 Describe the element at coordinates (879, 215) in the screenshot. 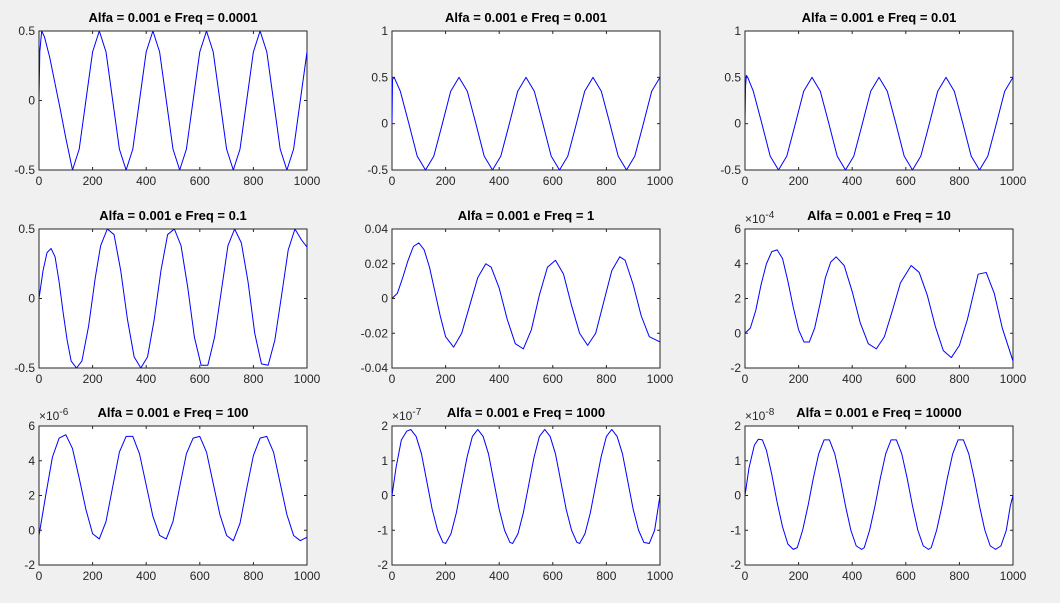

I see `subplot-title: Alfa = 0.001 e Freq = 10` at that location.